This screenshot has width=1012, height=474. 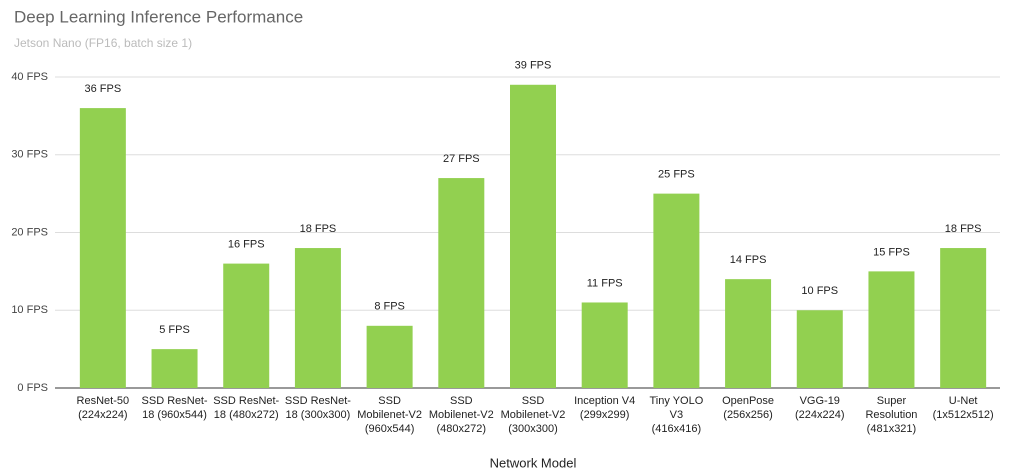 I want to click on value-label: 10 FPS, so click(x=819, y=291).